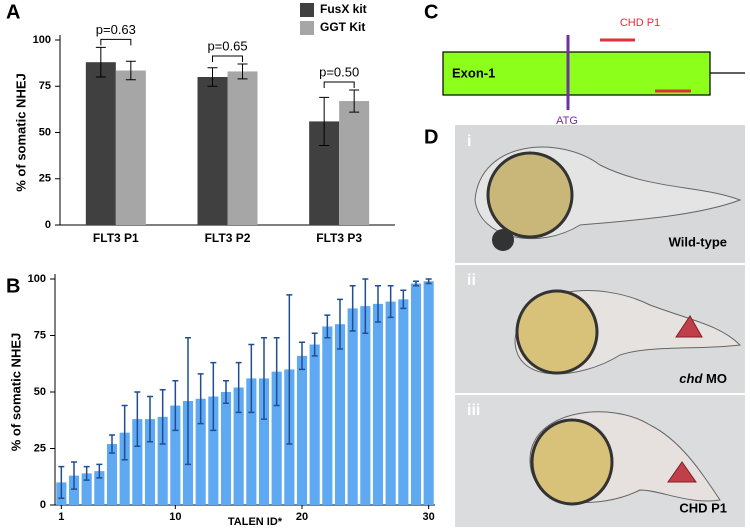 The image size is (750, 529). Describe the element at coordinates (716, 378) in the screenshot. I see `embryo-label-rest: MO` at that location.